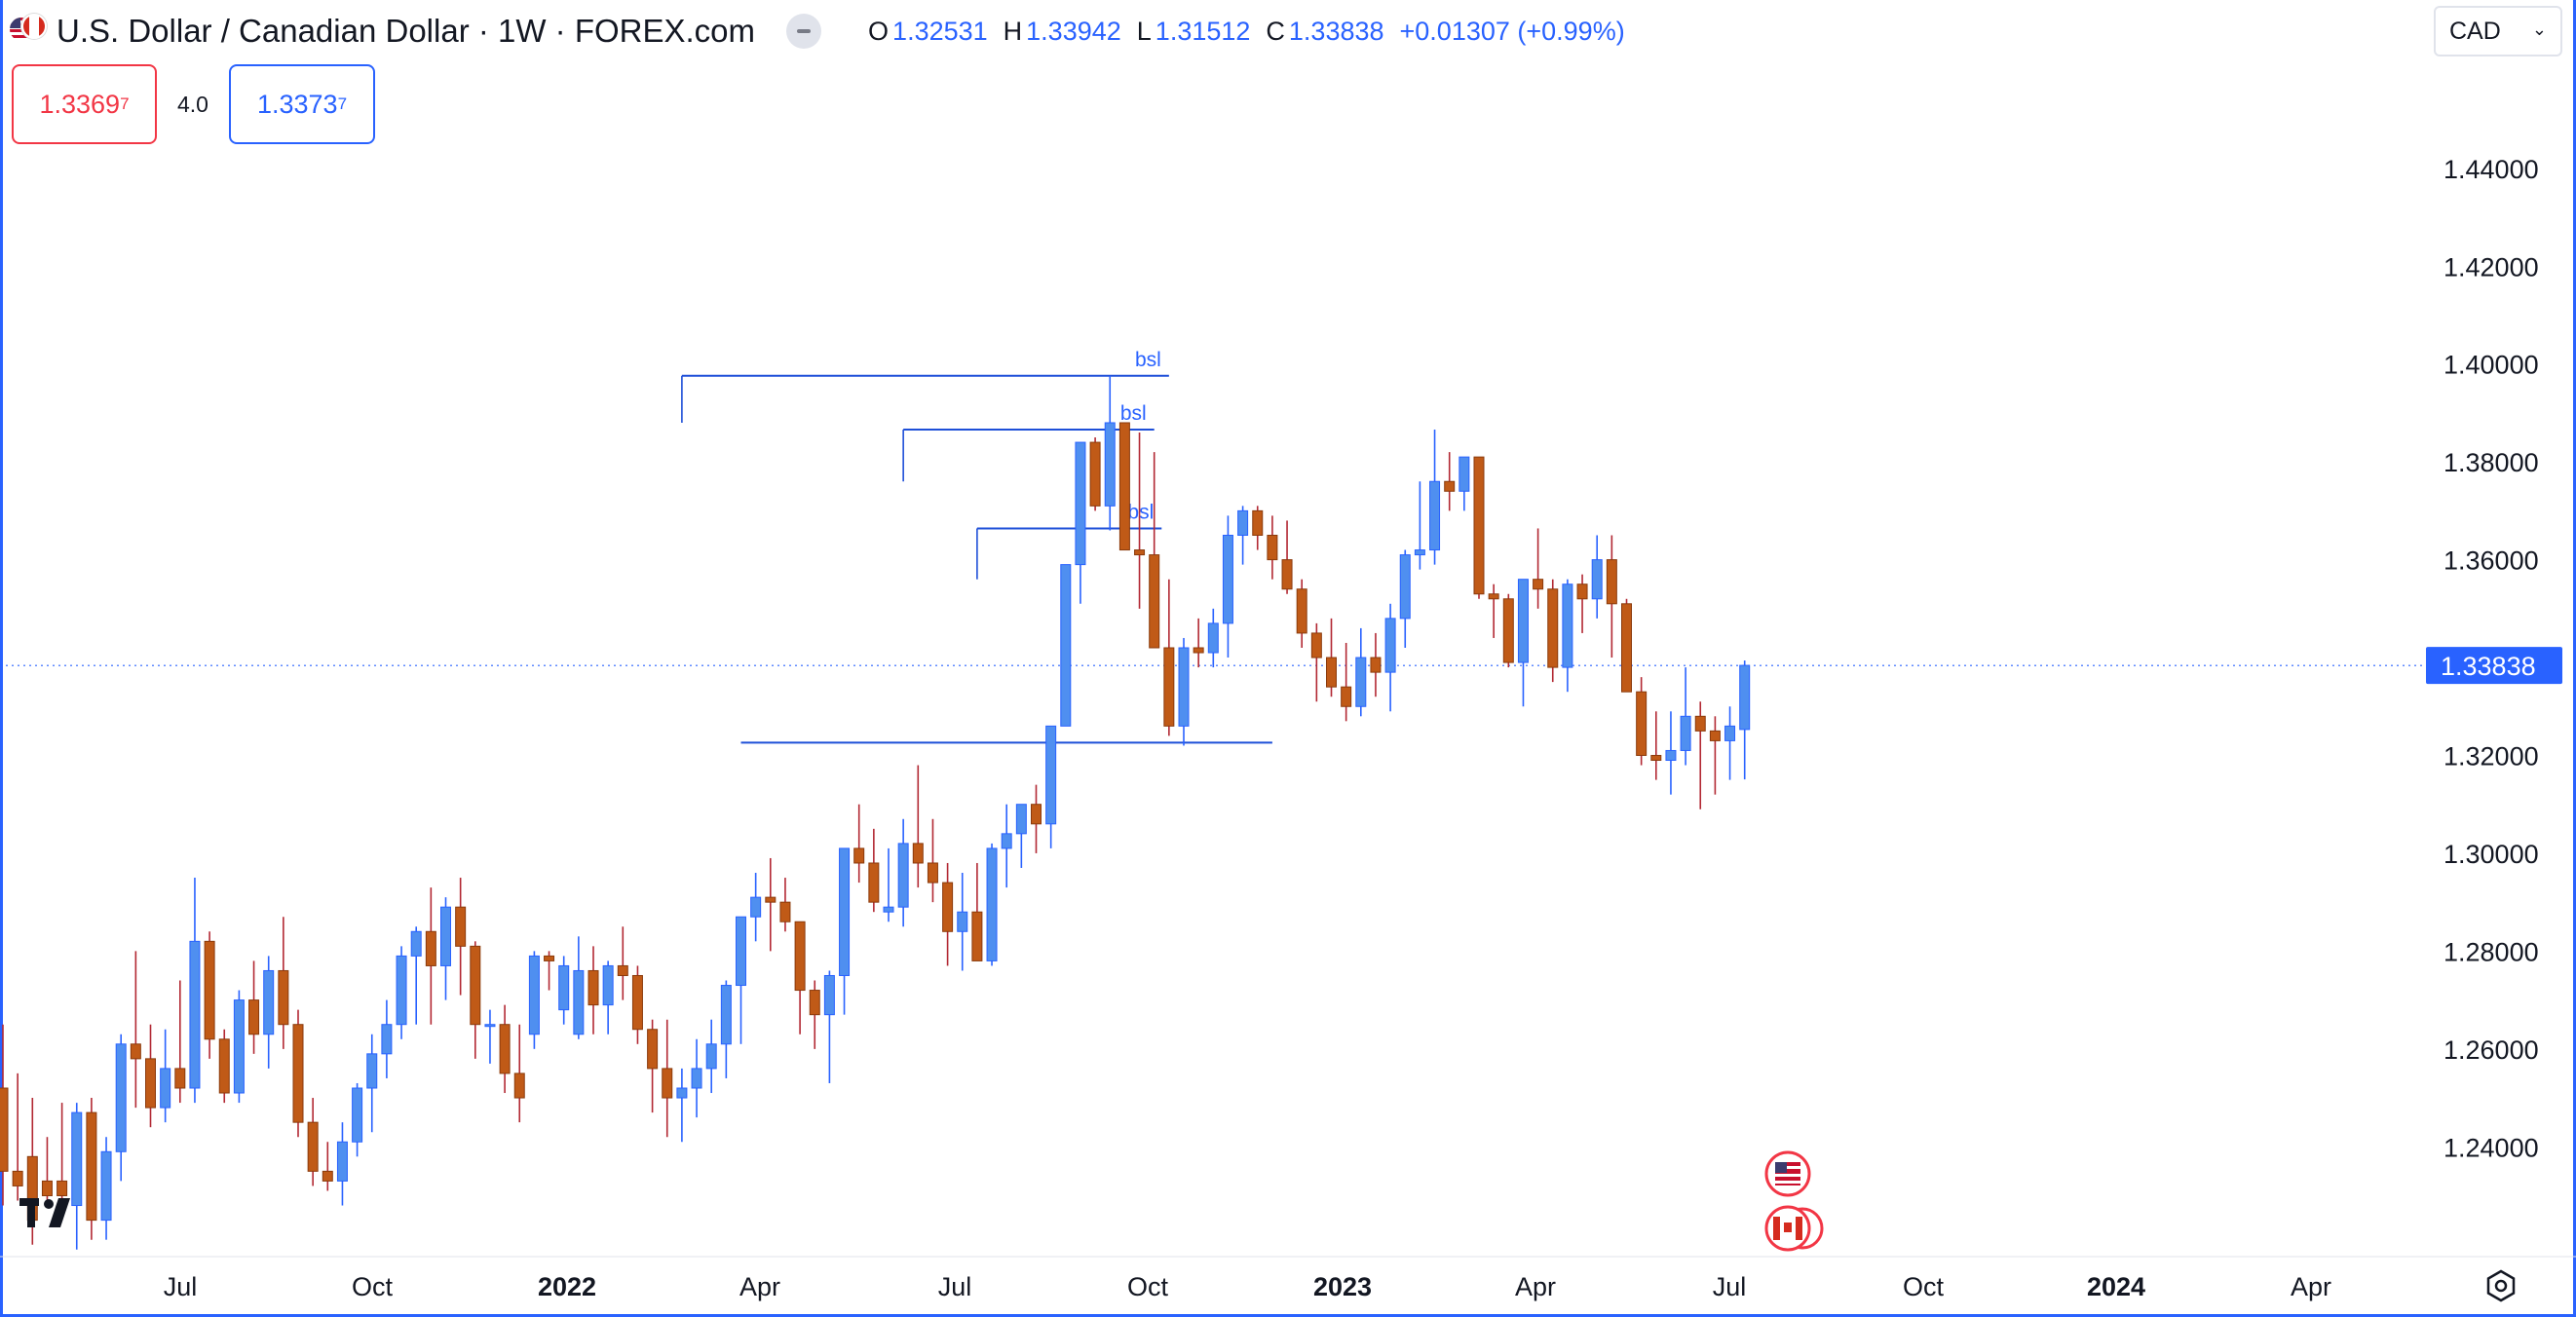  Describe the element at coordinates (84, 104) in the screenshot. I see `sell-button: 1.3369 7` at that location.